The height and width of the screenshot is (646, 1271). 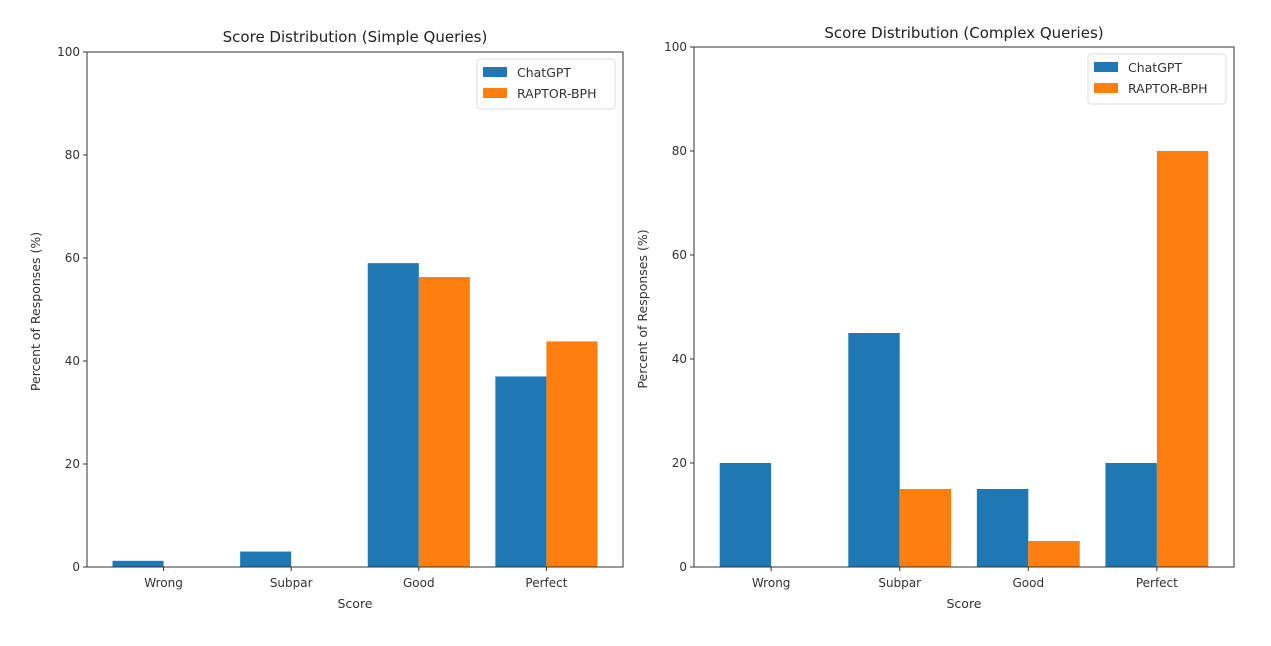 I want to click on chart-title: Score Distribution (Complex Queries), so click(x=963, y=33).